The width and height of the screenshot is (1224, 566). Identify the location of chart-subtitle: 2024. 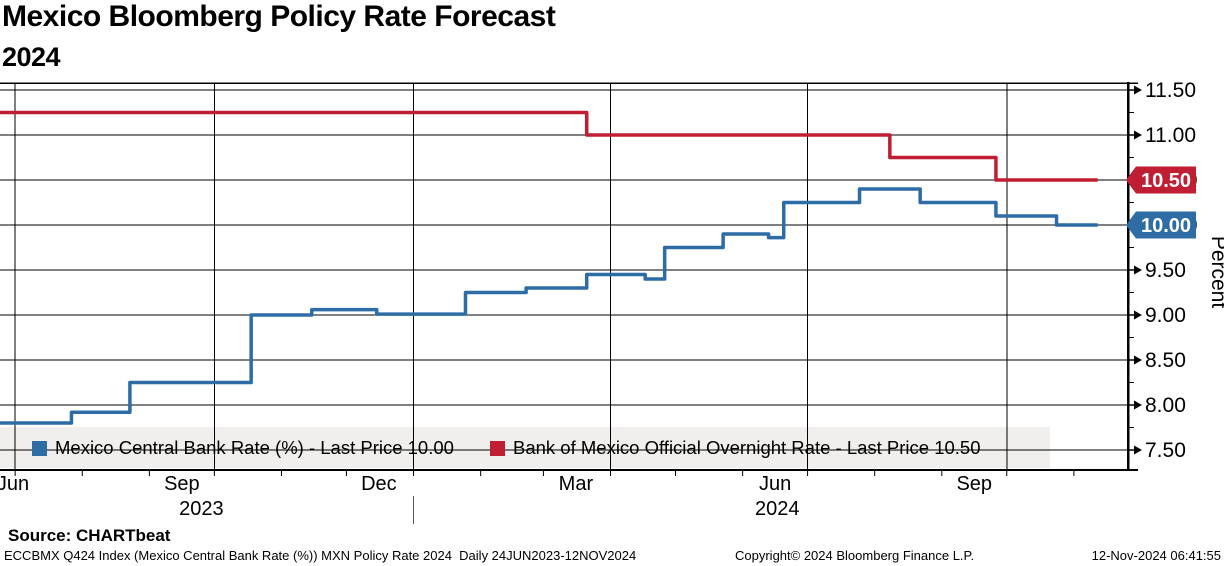
(31, 57).